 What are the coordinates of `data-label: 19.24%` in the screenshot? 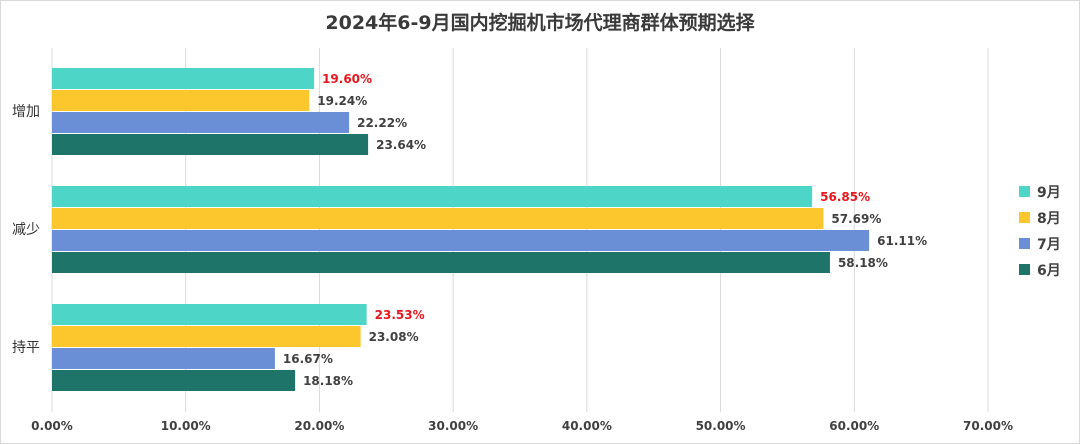 It's located at (342, 101).